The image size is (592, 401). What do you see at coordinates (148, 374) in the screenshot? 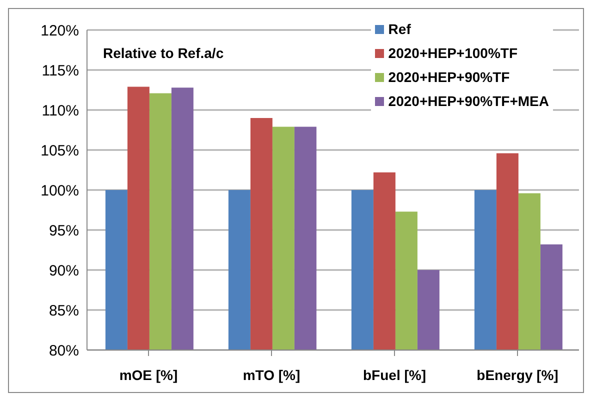
I see `x-tick-label: mOE [%]` at bounding box center [148, 374].